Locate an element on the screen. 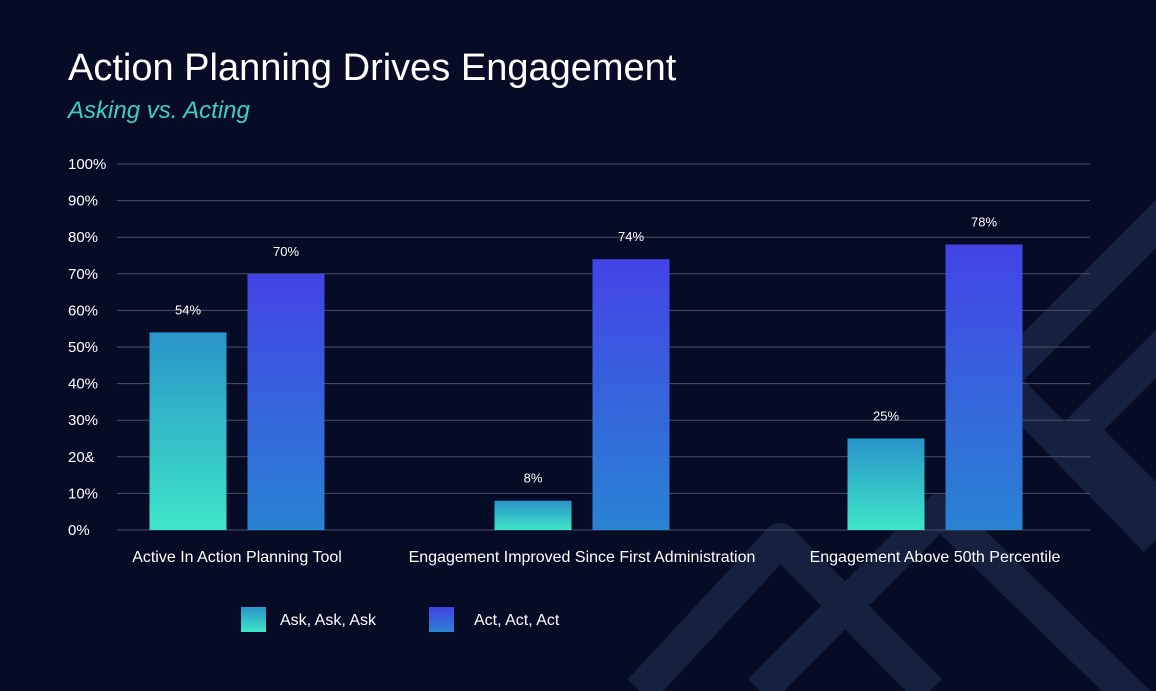  y-tick-label: 100% is located at coordinates (87, 164).